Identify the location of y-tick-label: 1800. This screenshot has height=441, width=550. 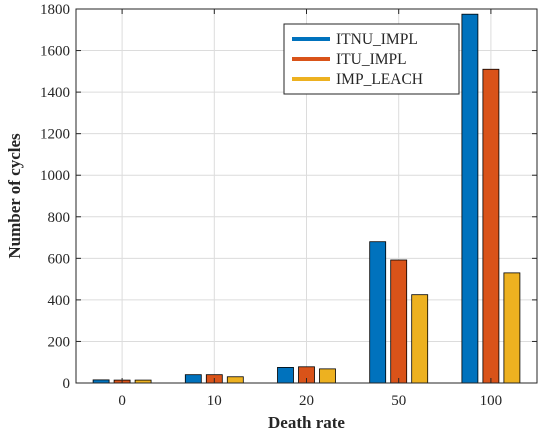
(55, 10).